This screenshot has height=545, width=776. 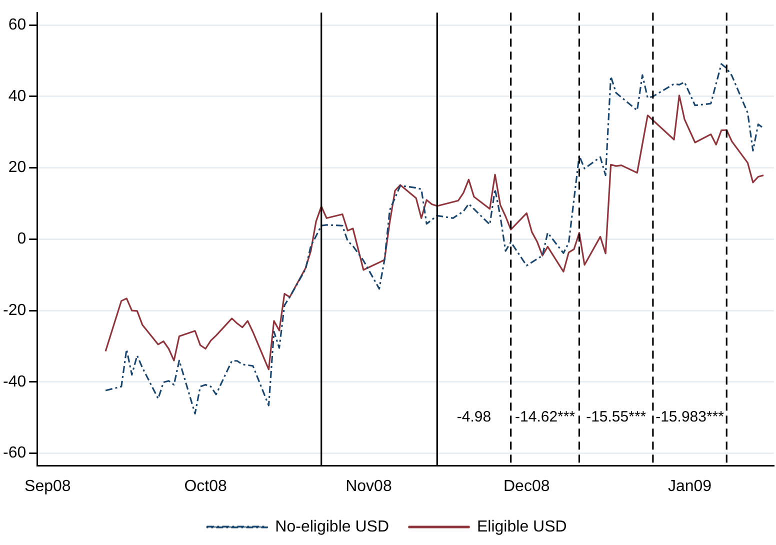 I want to click on y-tick-label: 60, so click(x=17, y=25).